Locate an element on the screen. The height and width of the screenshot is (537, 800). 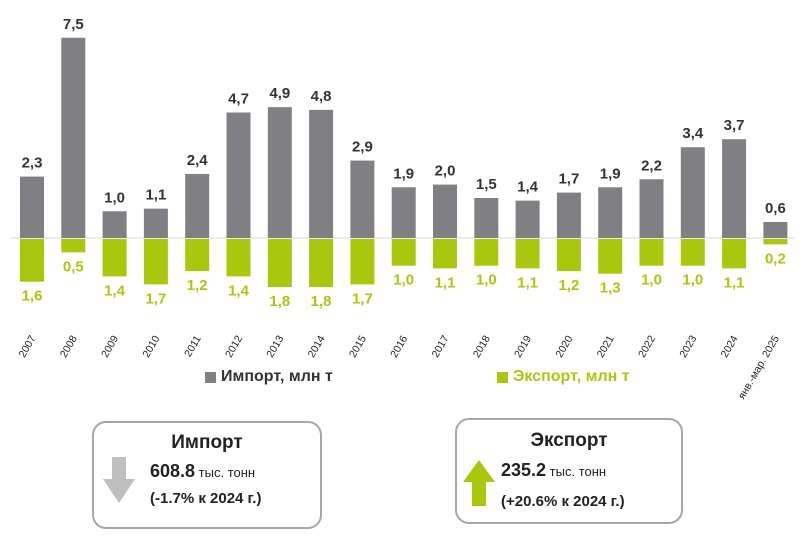
arrow-up-icon is located at coordinates (479, 483).